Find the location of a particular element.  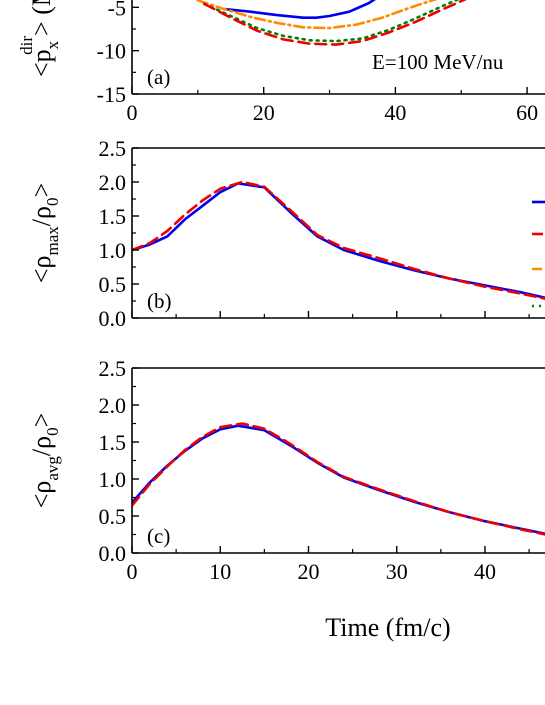

panel-label: (a) is located at coordinates (158, 77).